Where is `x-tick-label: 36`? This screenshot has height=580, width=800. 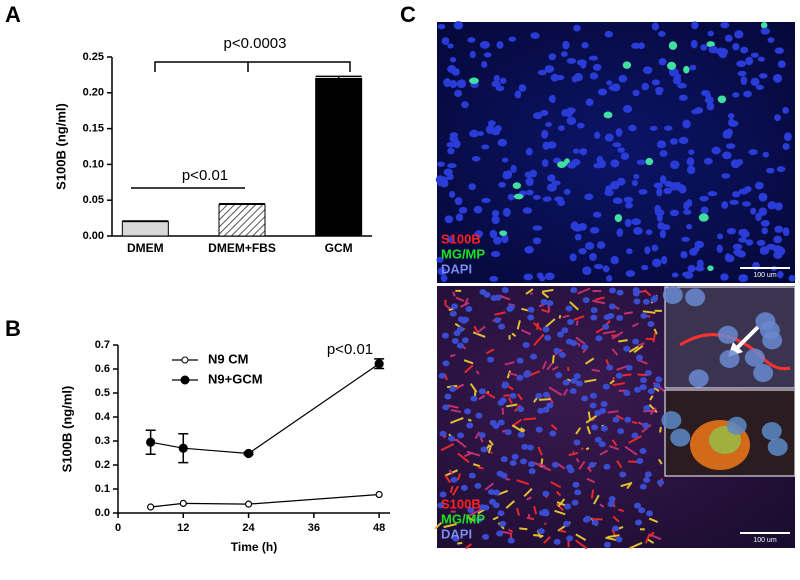 x-tick-label: 36 is located at coordinates (314, 528).